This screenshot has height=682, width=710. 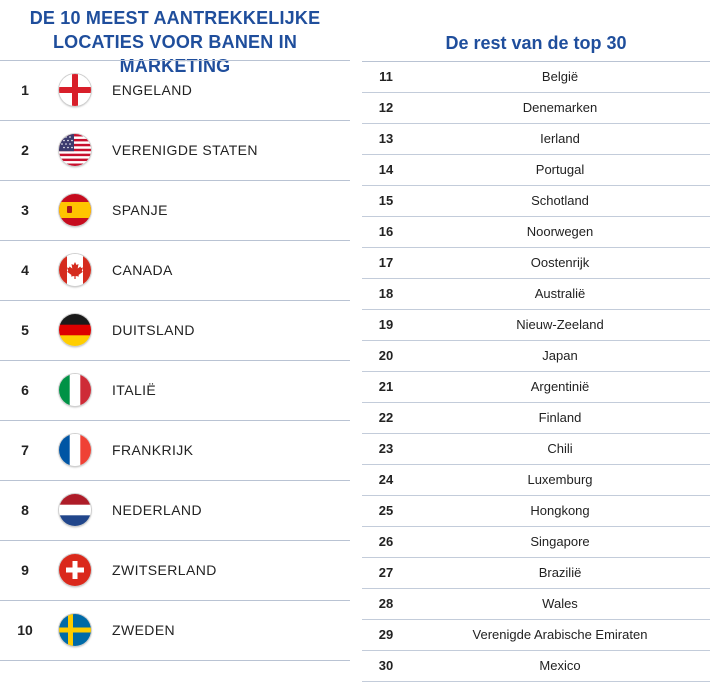 What do you see at coordinates (75, 390) in the screenshot?
I see `italy-flag-icon` at bounding box center [75, 390].